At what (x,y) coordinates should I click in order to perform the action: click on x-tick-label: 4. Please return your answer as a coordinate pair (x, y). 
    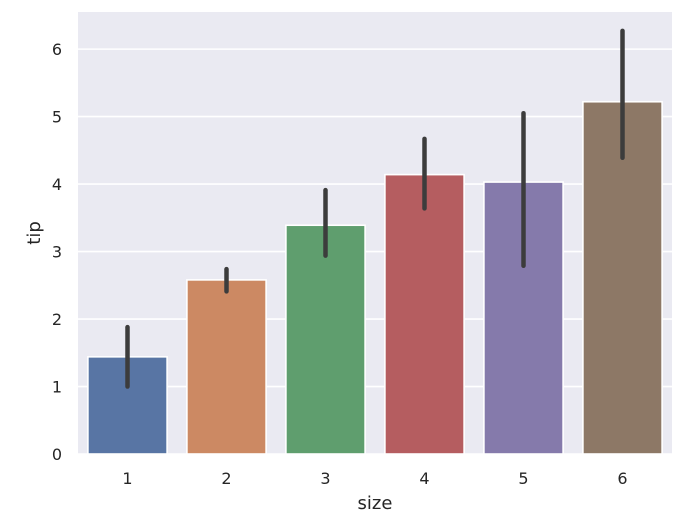
    Looking at the image, I should click on (424, 478).